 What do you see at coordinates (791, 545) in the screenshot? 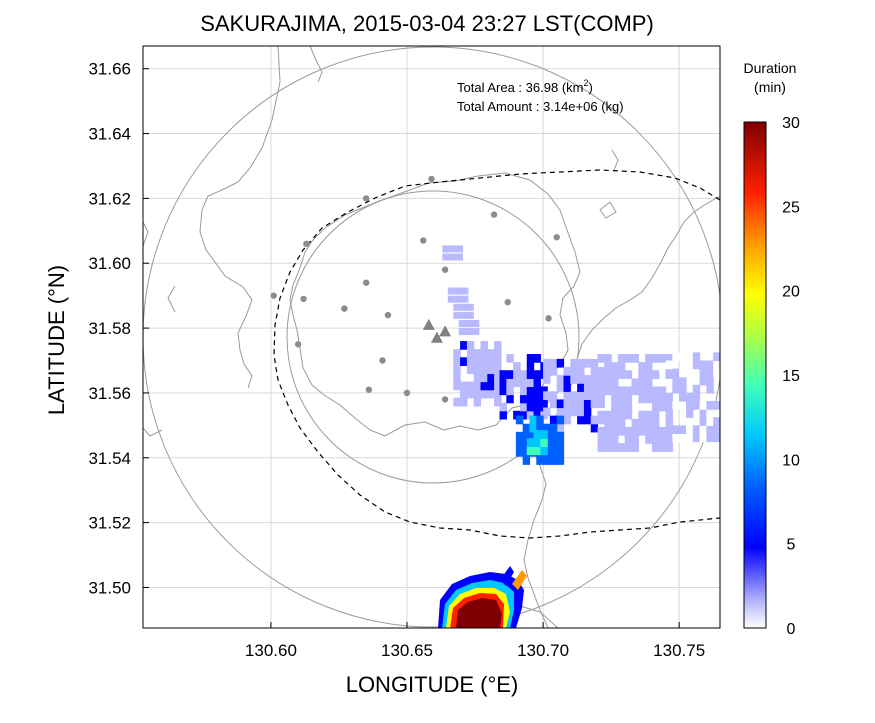
I see `colorbar-tick-label: 5` at bounding box center [791, 545].